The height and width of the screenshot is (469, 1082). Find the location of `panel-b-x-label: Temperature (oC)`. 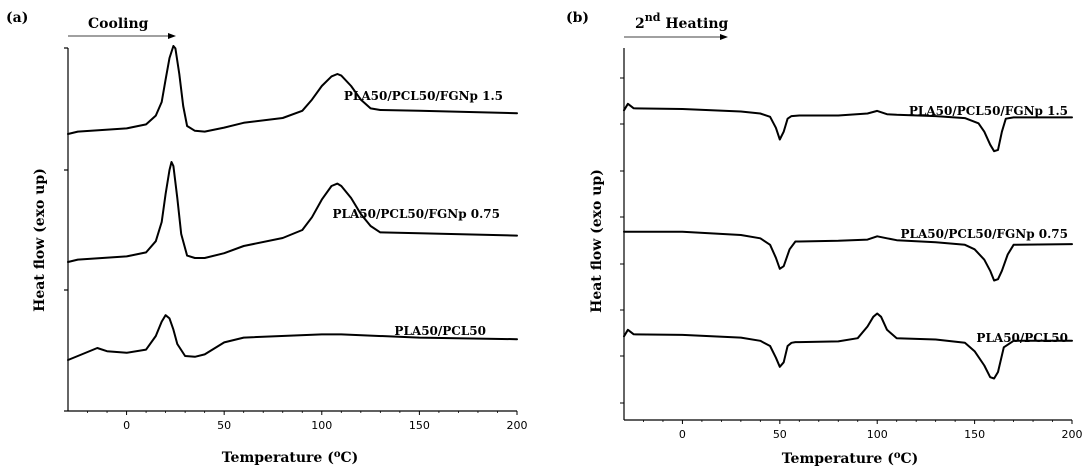

panel-b-x-label: Temperature (oC) is located at coordinates (850, 458).